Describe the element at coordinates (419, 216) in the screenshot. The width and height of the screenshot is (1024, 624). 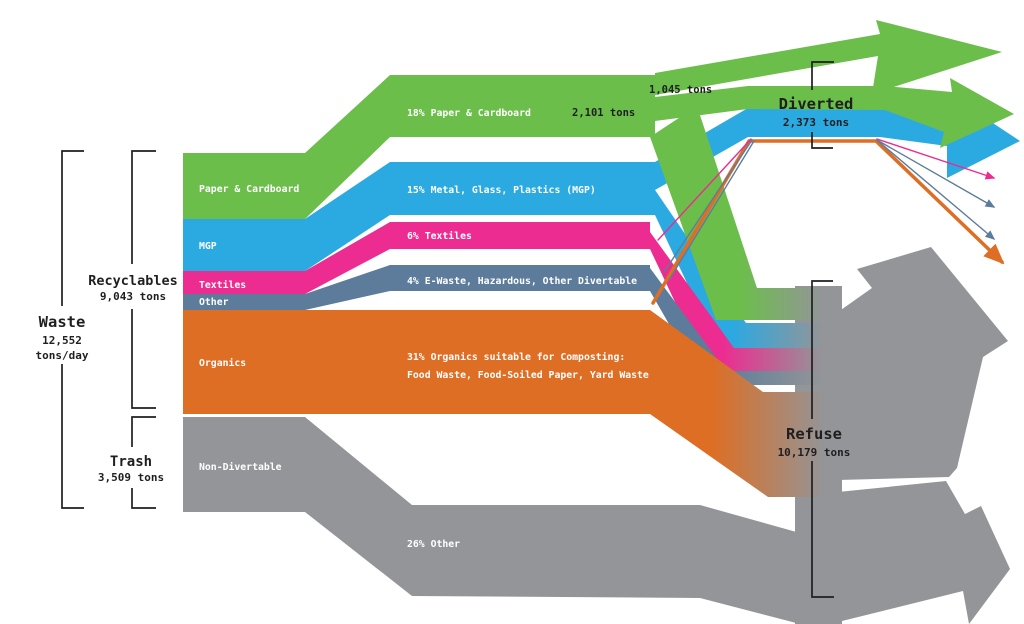
I see `flow-mgp-main` at that location.